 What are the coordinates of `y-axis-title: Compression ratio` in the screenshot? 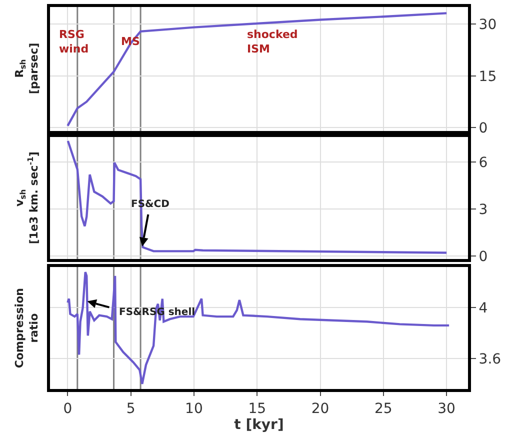 It's located at (26, 328).